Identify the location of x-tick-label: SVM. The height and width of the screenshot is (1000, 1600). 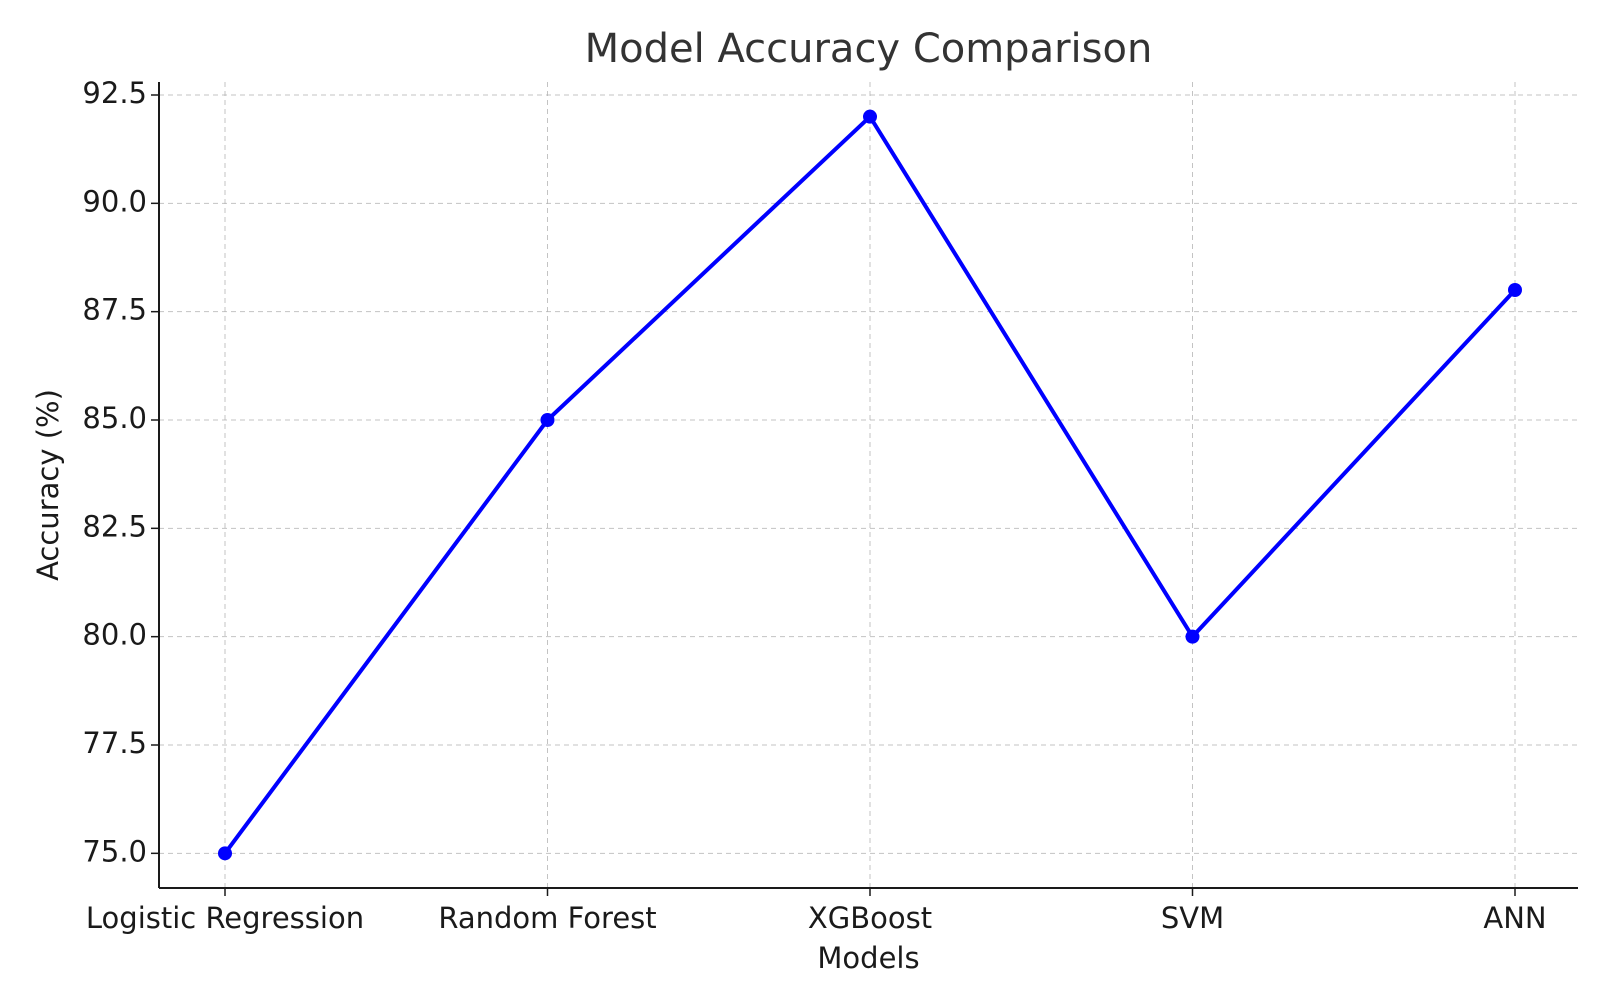
(1192, 918).